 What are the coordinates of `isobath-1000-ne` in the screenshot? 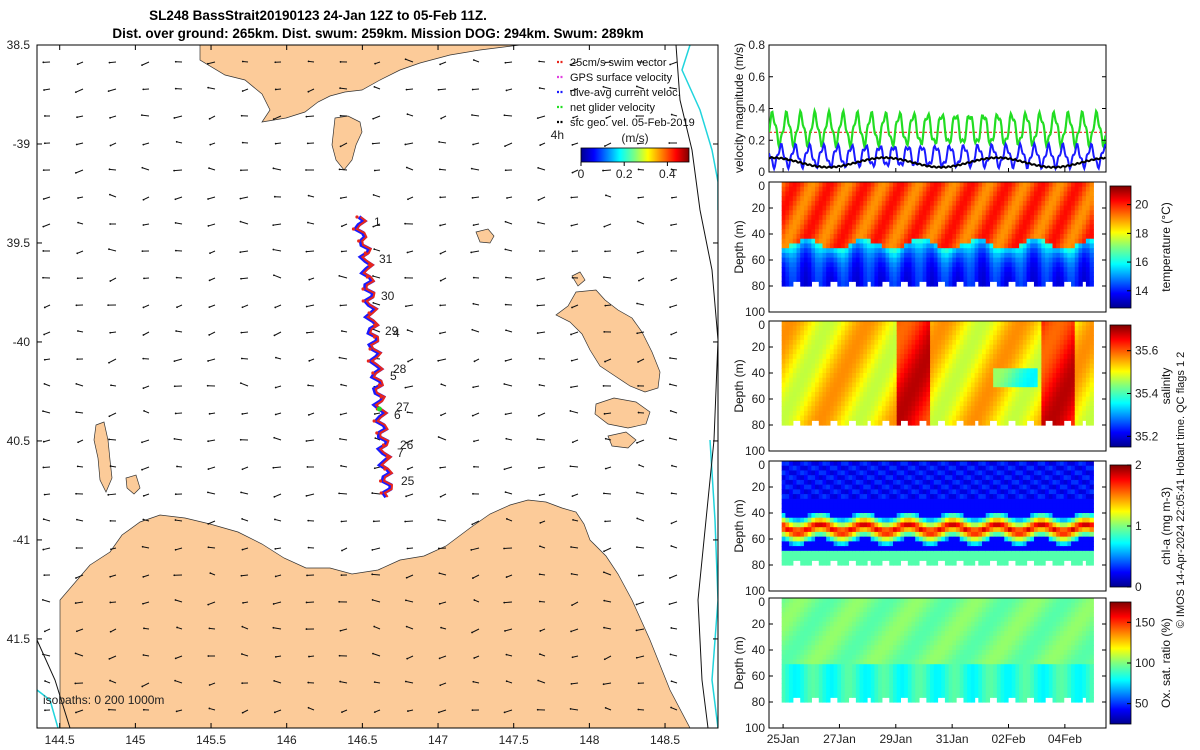 It's located at (699, 386).